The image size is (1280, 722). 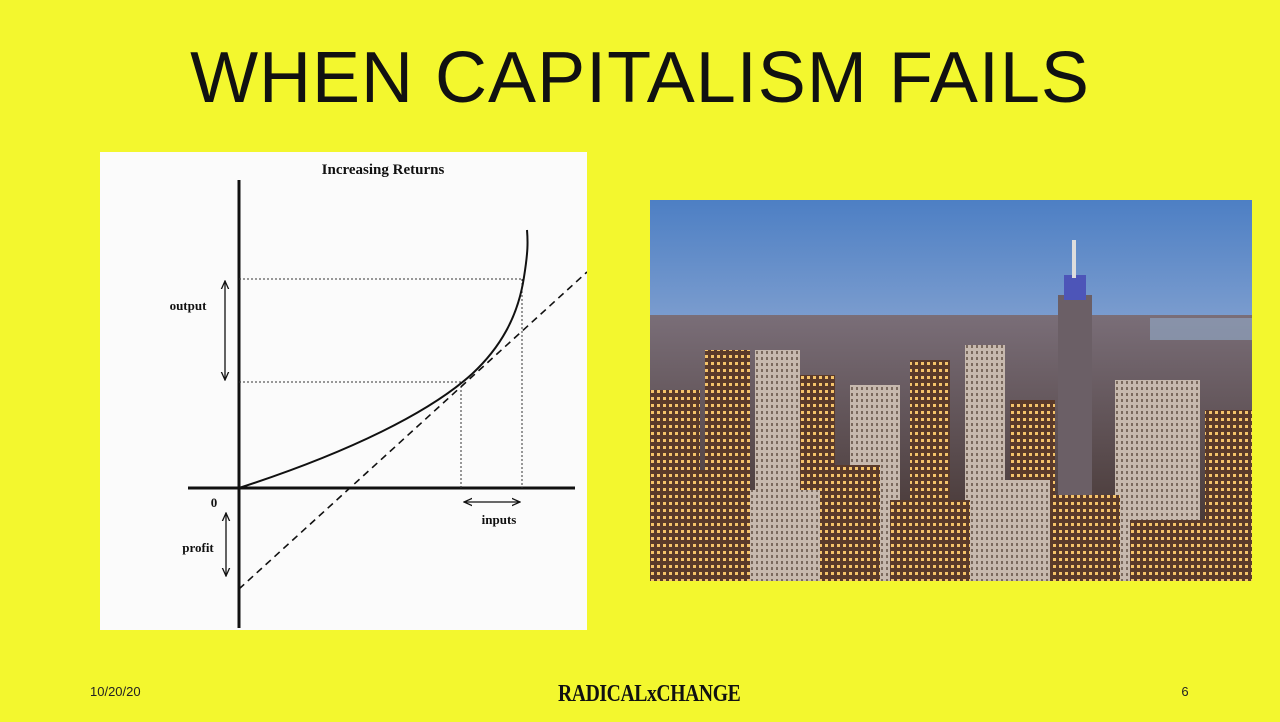 What do you see at coordinates (1075, 395) in the screenshot?
I see `tall-tower` at bounding box center [1075, 395].